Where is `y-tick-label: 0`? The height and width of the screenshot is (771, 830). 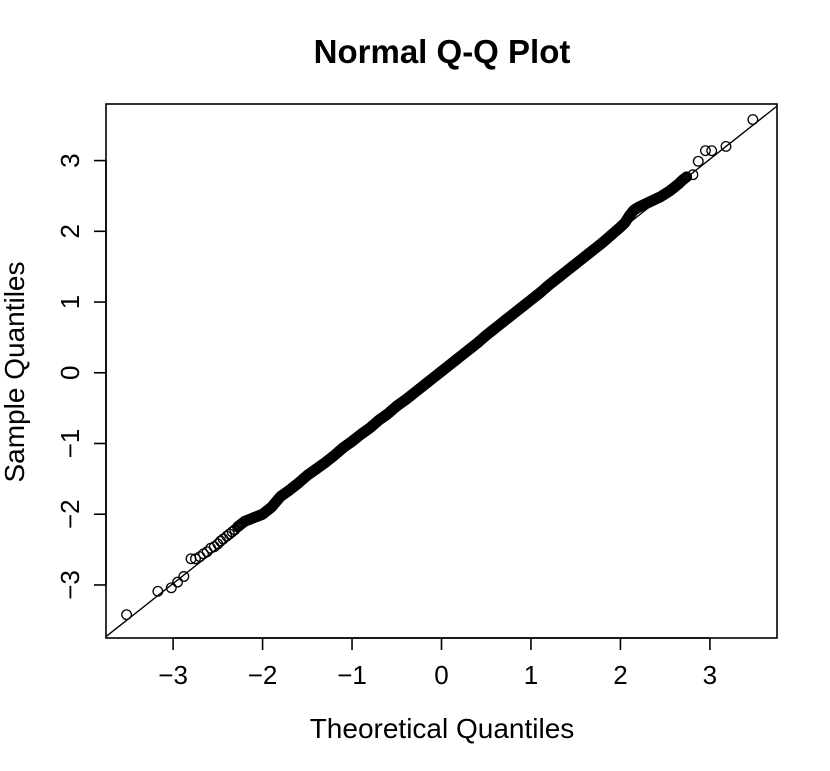
y-tick-label: 0 is located at coordinates (70, 373).